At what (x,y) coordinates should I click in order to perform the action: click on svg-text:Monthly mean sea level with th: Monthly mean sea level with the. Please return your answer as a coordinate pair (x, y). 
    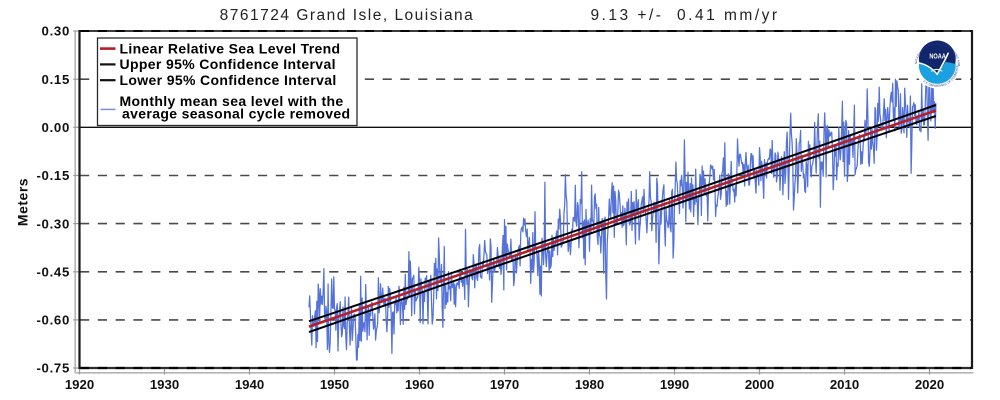
    Looking at the image, I should click on (232, 101).